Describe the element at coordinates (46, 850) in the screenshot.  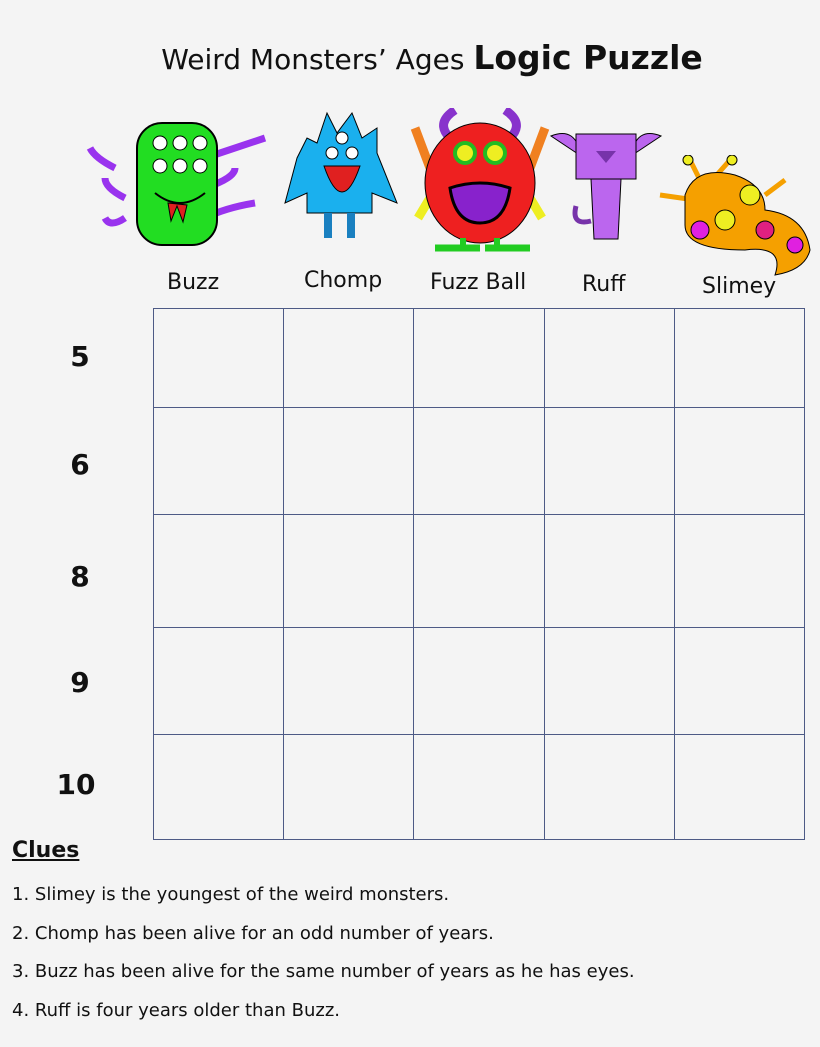
I see `clues-heading: Clues` at that location.